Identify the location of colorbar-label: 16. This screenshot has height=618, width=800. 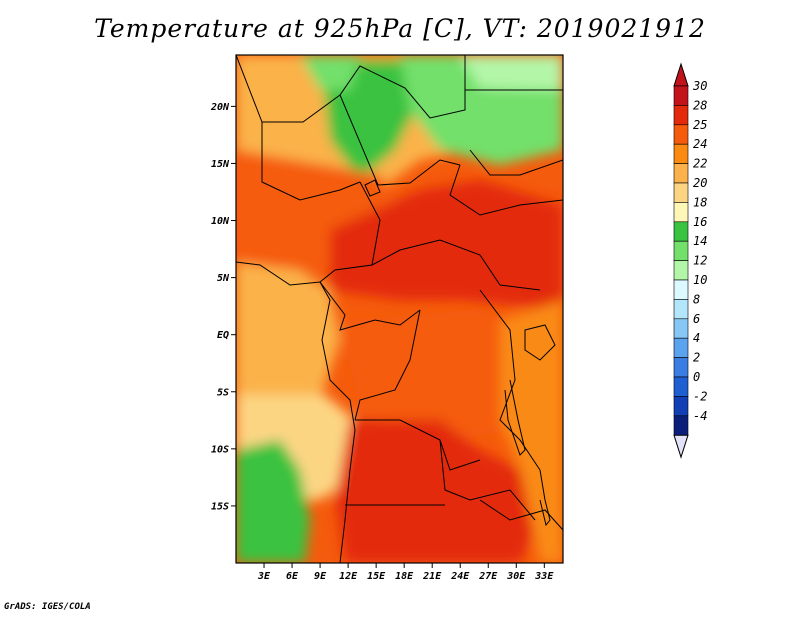
(700, 222).